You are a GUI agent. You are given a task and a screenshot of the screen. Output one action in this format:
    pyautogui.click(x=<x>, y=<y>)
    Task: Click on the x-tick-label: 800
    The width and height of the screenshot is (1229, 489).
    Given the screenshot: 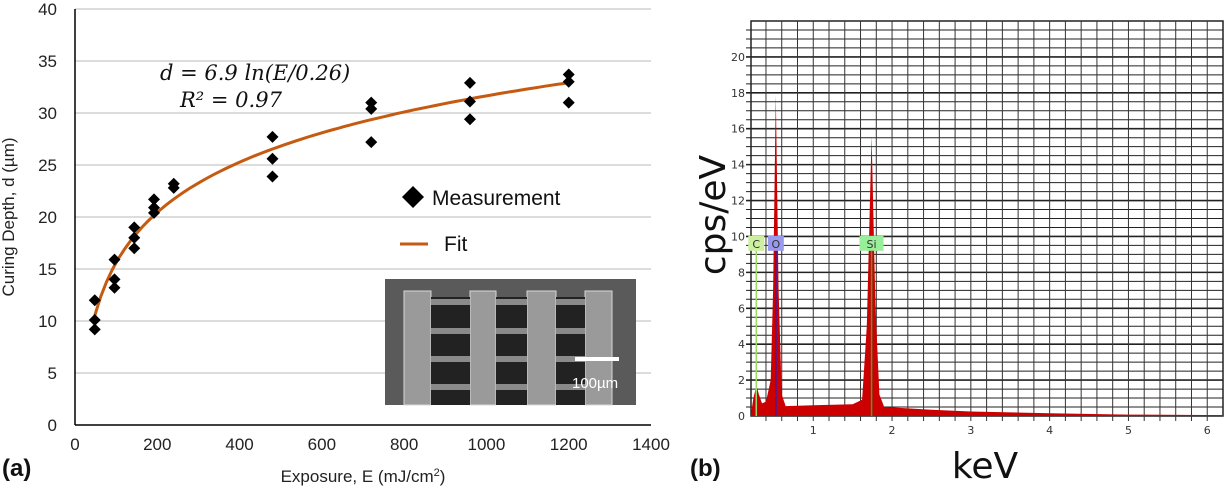 What is the action you would take?
    pyautogui.click(x=404, y=444)
    